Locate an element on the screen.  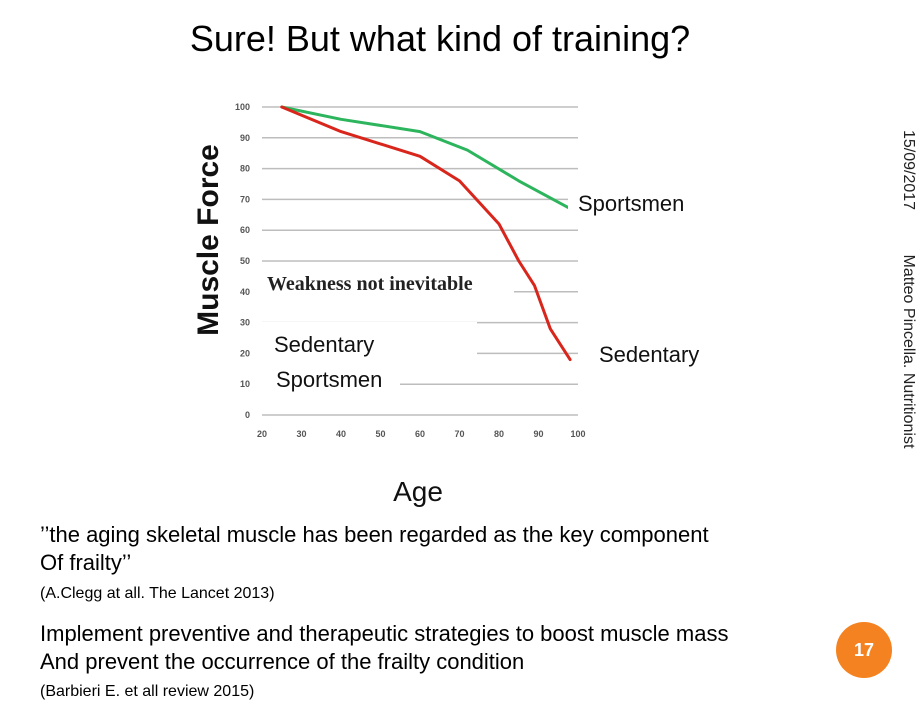
chart-series is located at coordinates (426, 233).